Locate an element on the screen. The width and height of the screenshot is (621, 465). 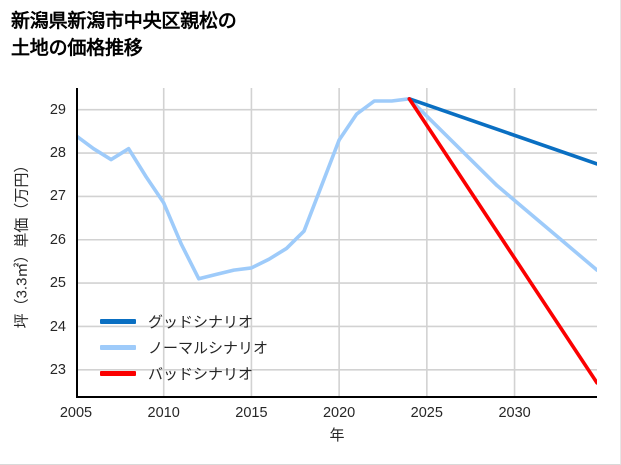
y-tick-label: 25 is located at coordinates (57, 283).